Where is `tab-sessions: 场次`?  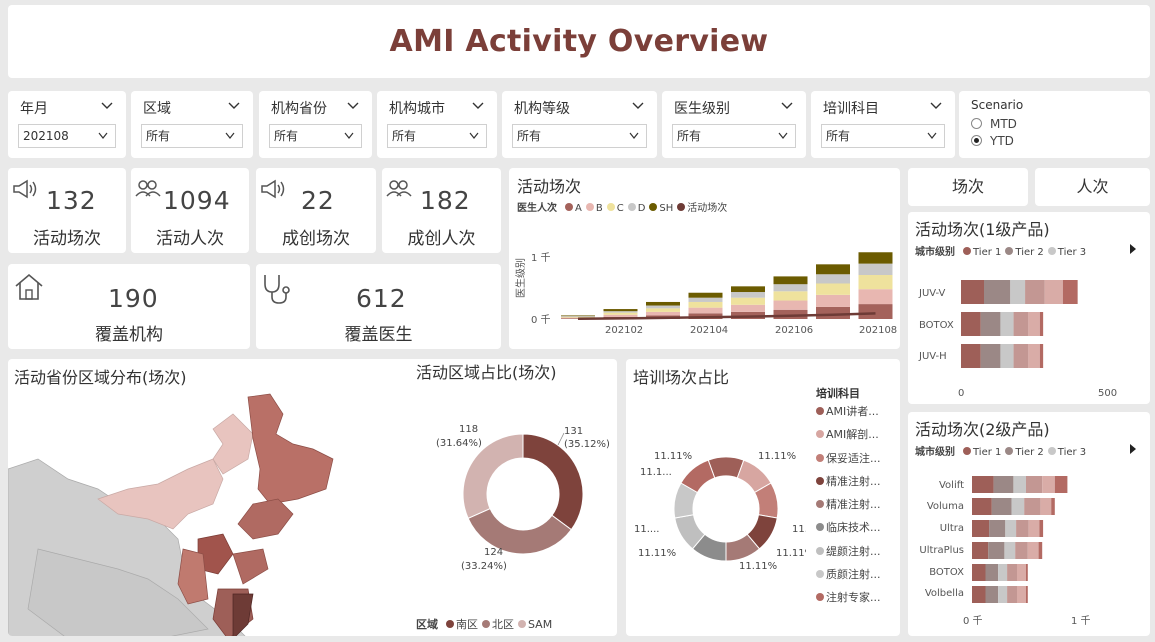 tab-sessions: 场次 is located at coordinates (968, 187).